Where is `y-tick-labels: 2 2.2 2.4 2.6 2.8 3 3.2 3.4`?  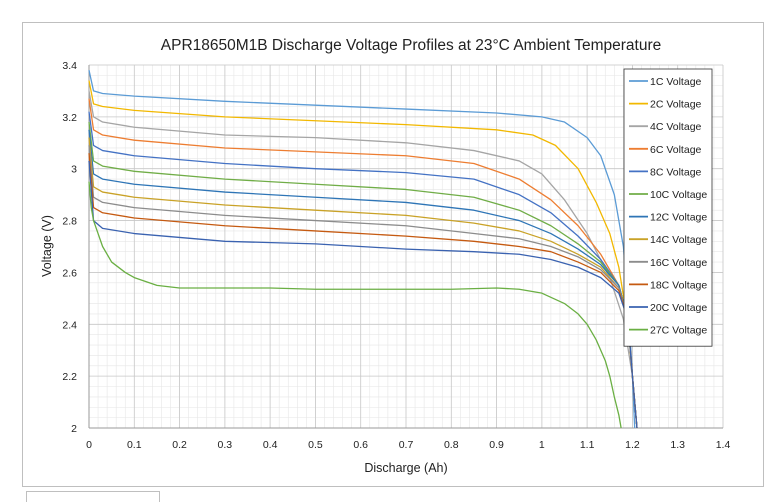
y-tick-labels: 2 2.2 2.4 2.6 2.8 3 3.2 3.4 is located at coordinates (69, 247).